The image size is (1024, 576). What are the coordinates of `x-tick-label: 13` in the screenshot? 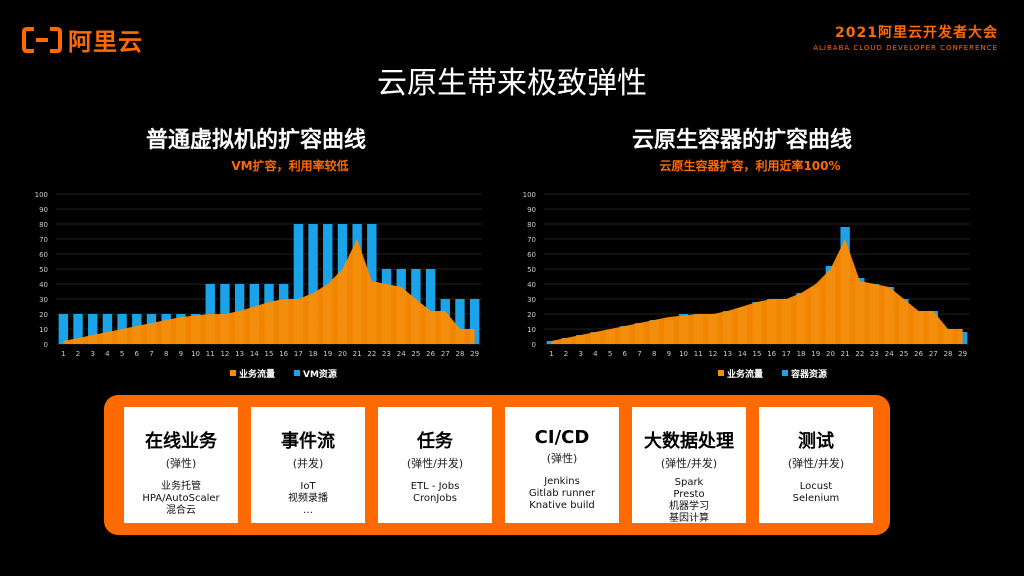 It's located at (727, 354).